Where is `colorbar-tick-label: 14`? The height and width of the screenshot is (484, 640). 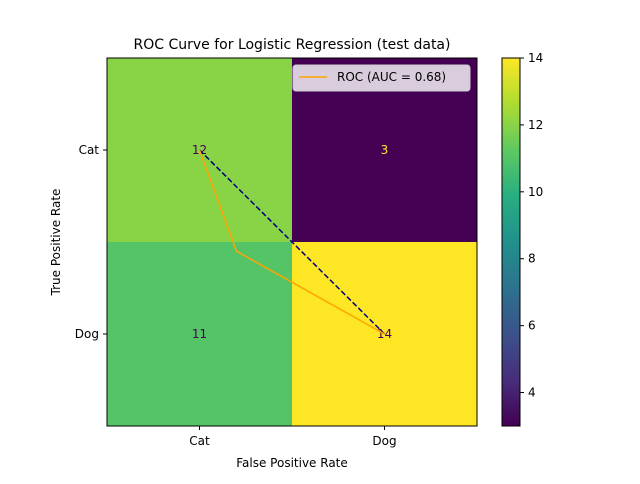
colorbar-tick-label: 14 is located at coordinates (535, 58).